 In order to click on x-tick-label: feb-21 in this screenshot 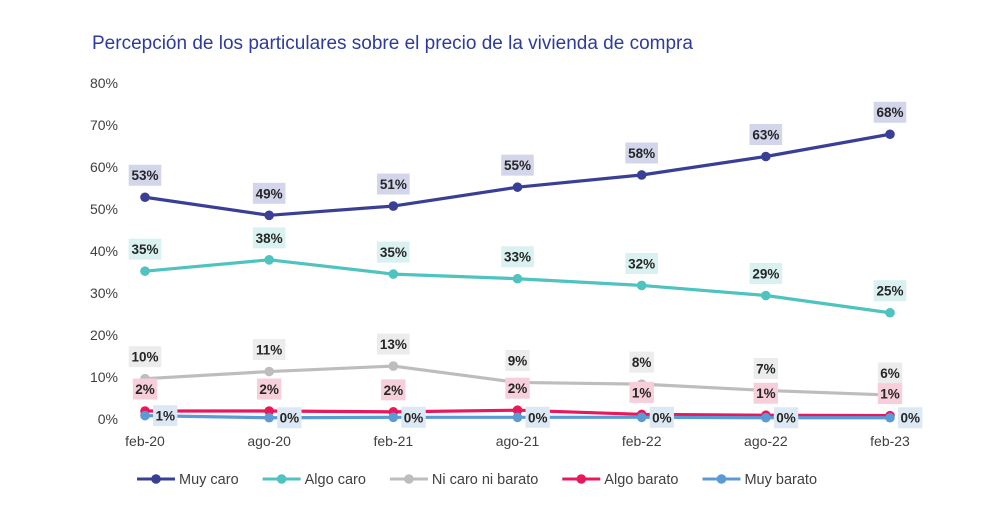, I will do `click(393, 441)`.